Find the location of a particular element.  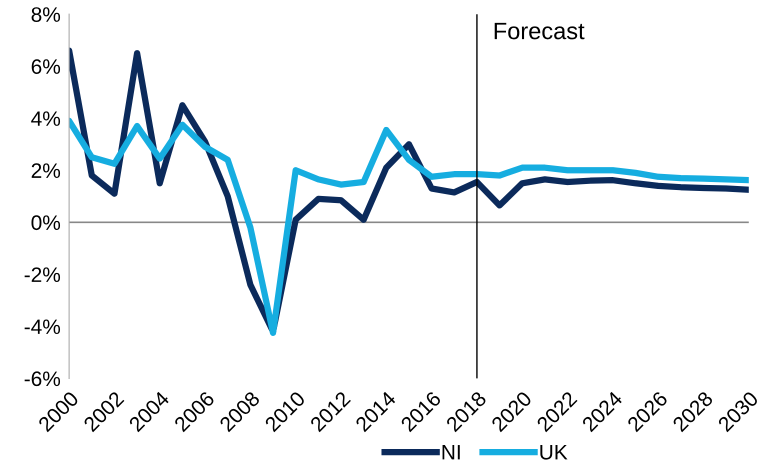

y-tick-label: 0% is located at coordinates (45, 222).